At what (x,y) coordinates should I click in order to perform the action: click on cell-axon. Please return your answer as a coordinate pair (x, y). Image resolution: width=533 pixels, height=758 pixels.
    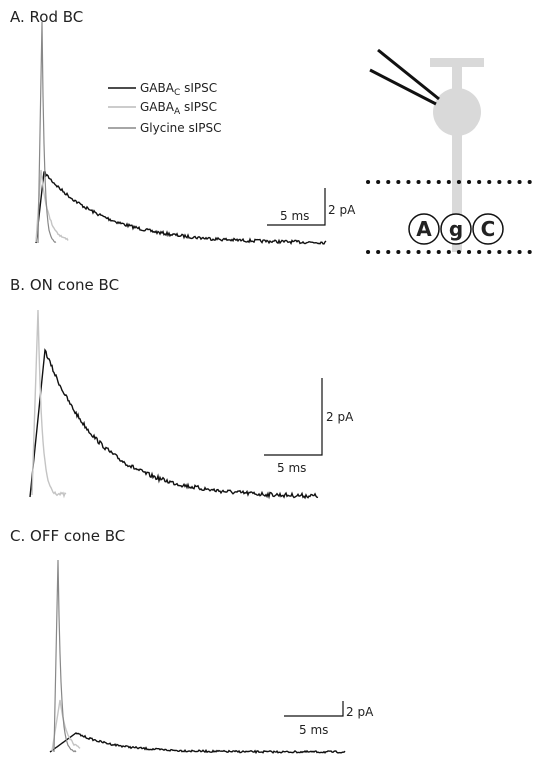
    Looking at the image, I should click on (457, 157).